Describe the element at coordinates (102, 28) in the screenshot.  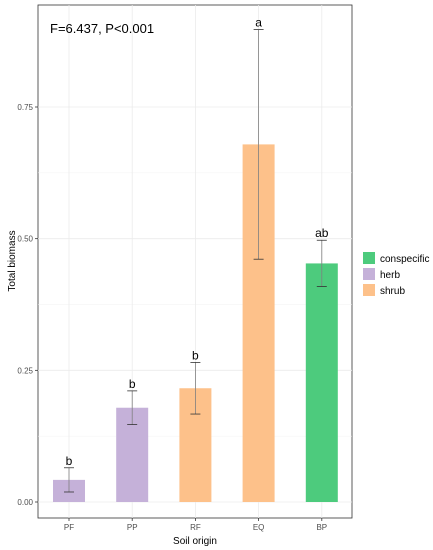
I see `stats-annotation: F=6.437, P<0.001` at that location.